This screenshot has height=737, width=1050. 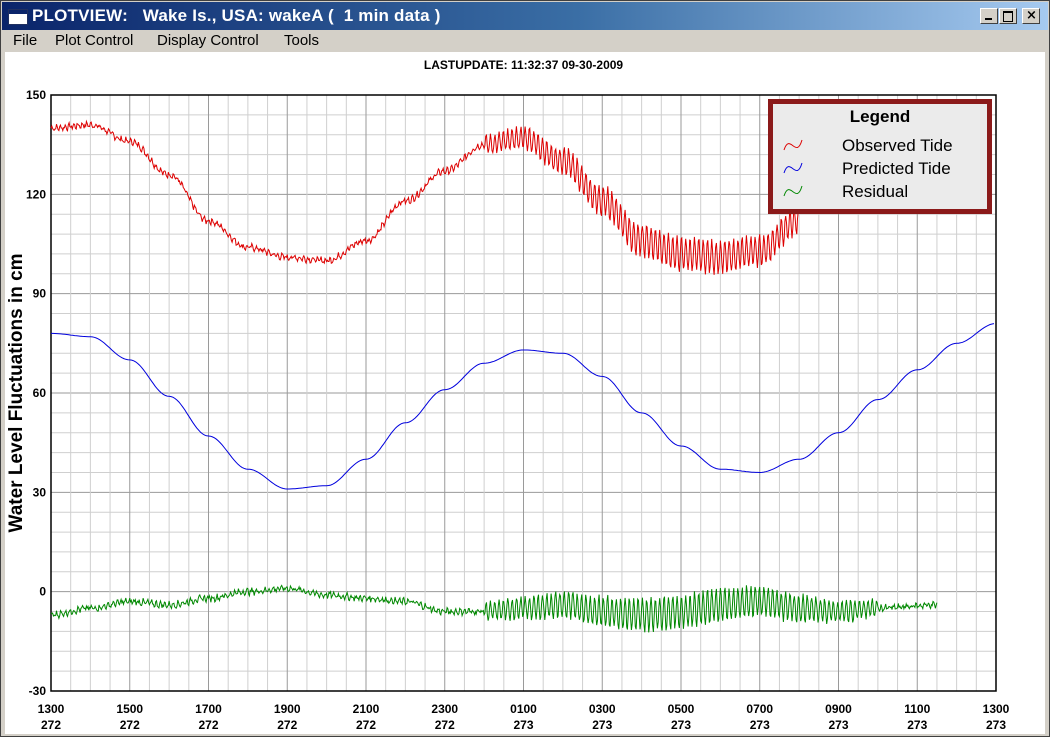 What do you see at coordinates (838, 709) in the screenshot?
I see `x-tick-hour-label: 0900` at bounding box center [838, 709].